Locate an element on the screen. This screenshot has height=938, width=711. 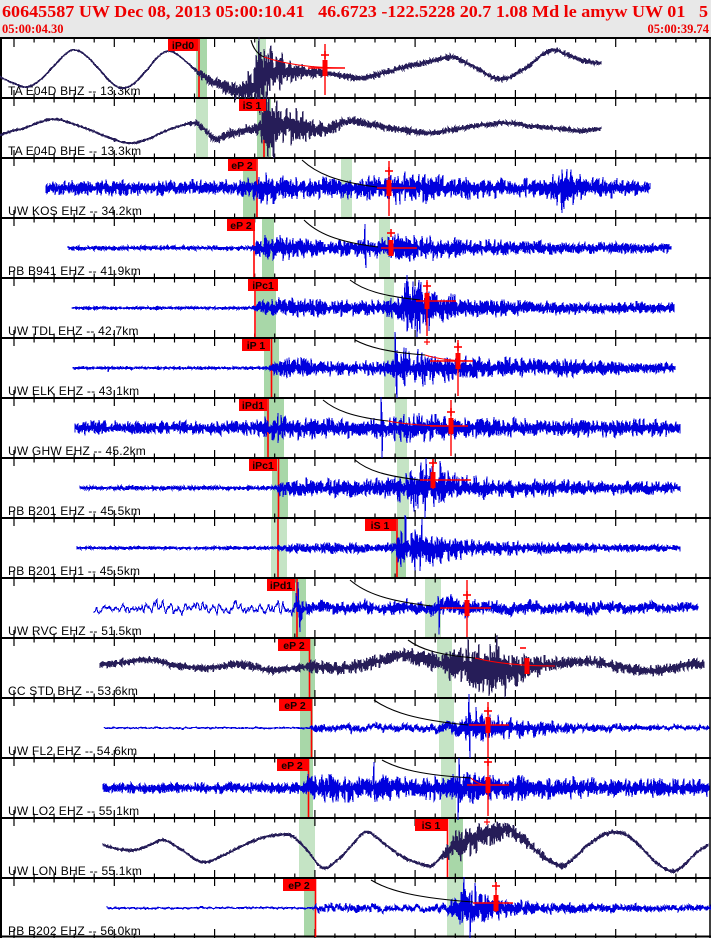
svg-text: iP 1 is located at coordinates (256, 346).